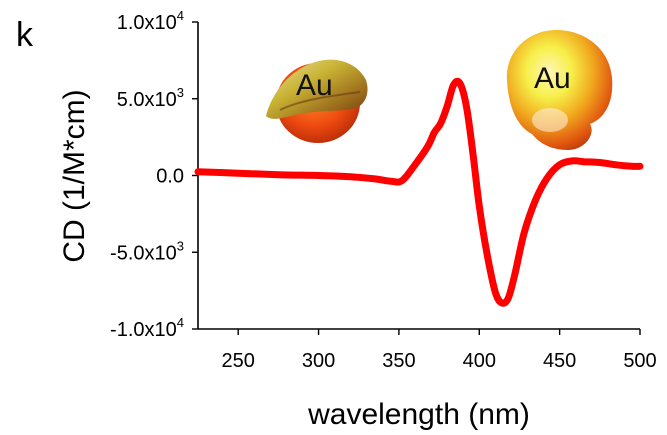 The image size is (667, 435). Describe the element at coordinates (552, 78) in the screenshot. I see `au-label-right: Au` at that location.